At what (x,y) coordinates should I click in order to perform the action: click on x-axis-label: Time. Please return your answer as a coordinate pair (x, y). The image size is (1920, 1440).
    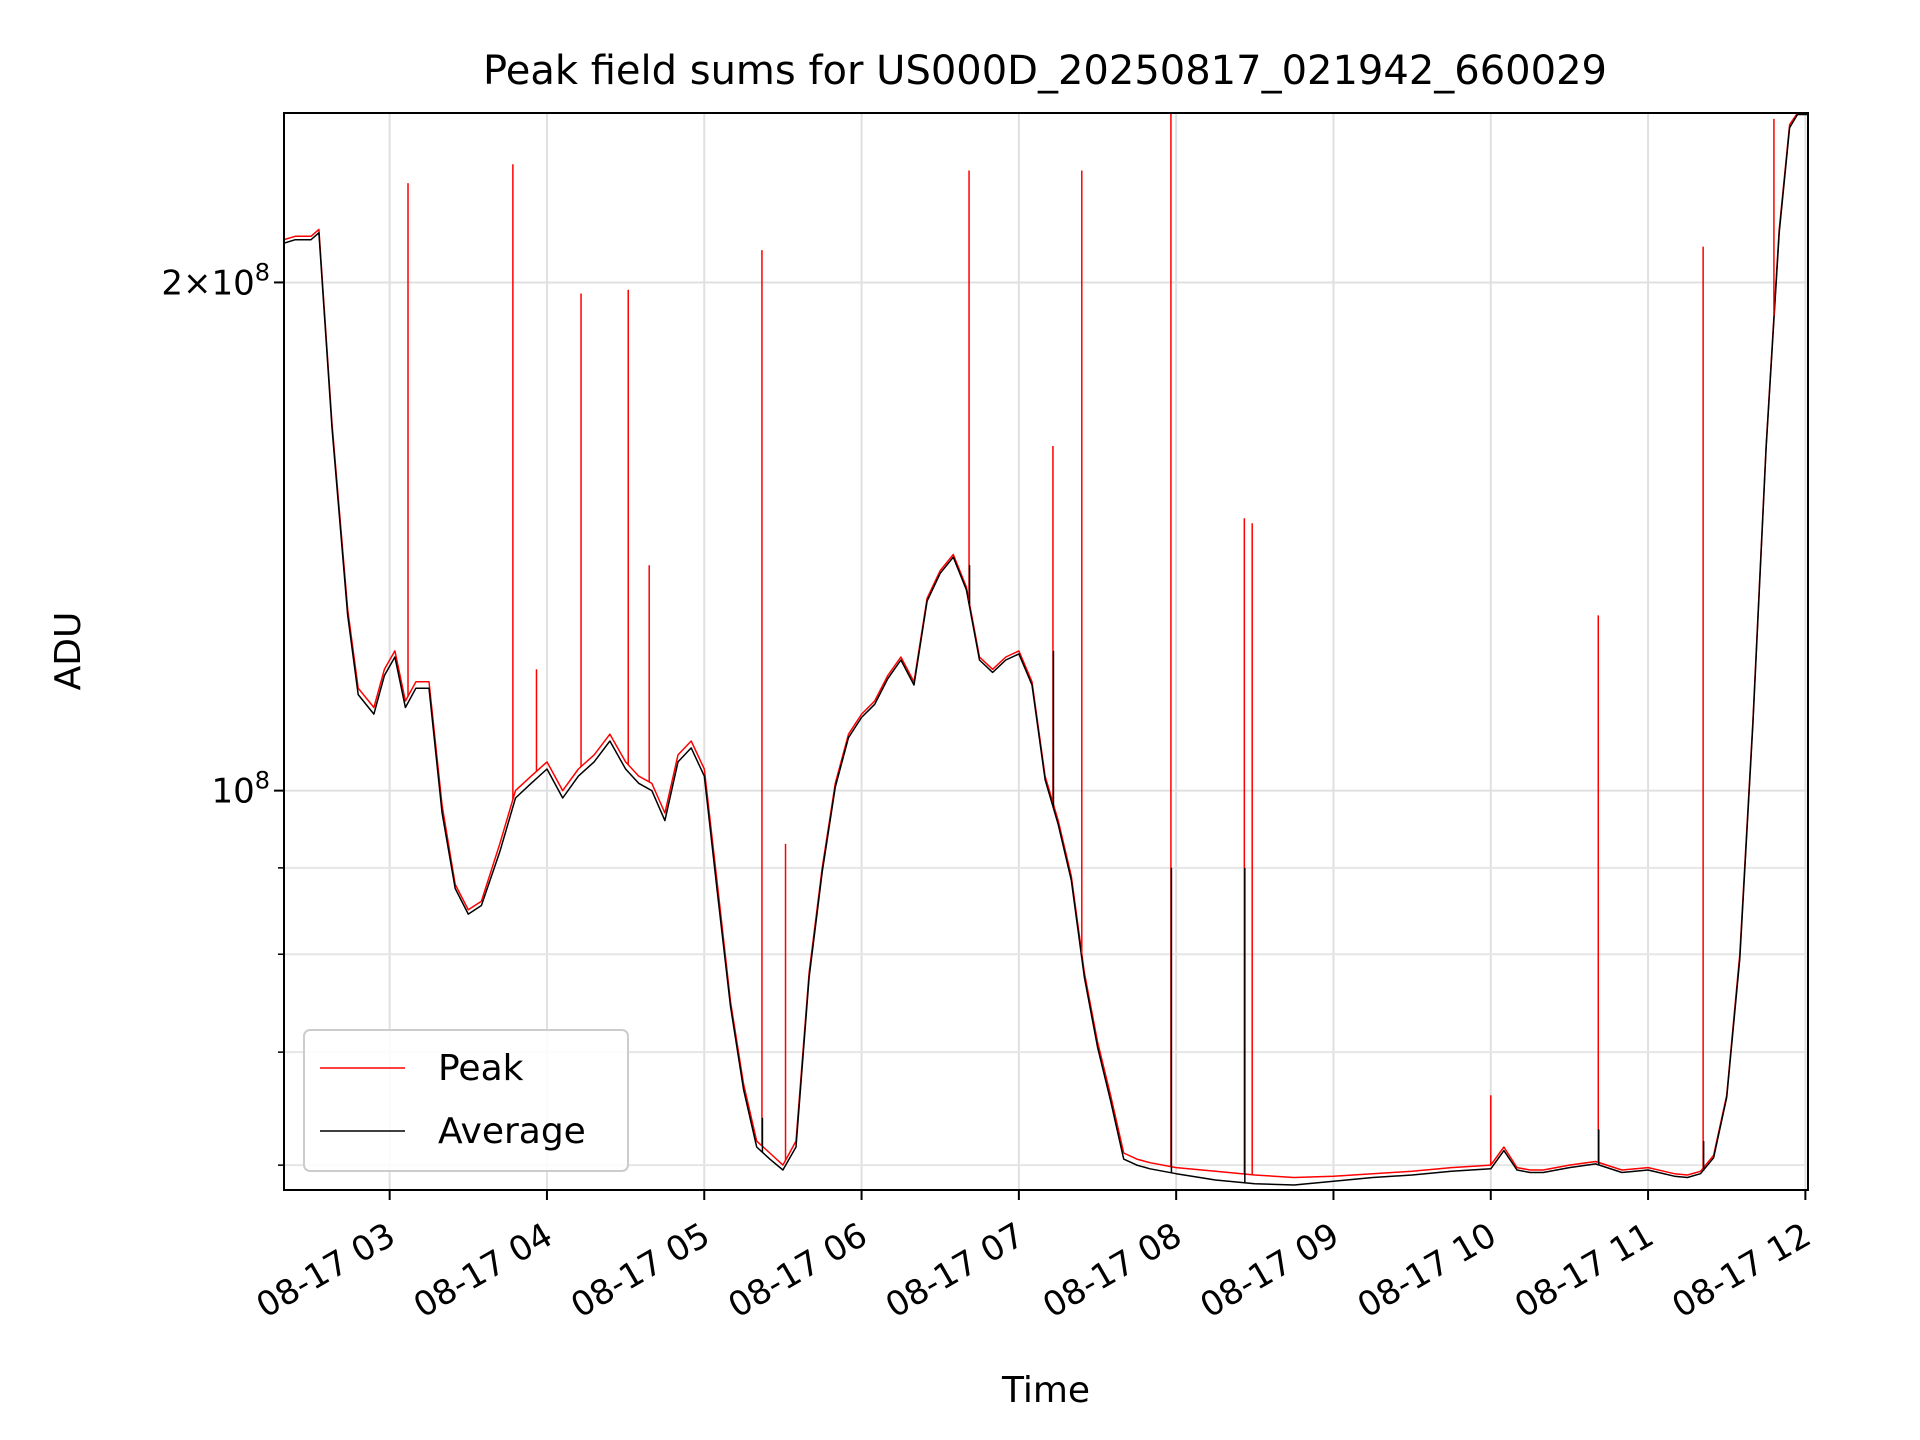
    Looking at the image, I should click on (1045, 1390).